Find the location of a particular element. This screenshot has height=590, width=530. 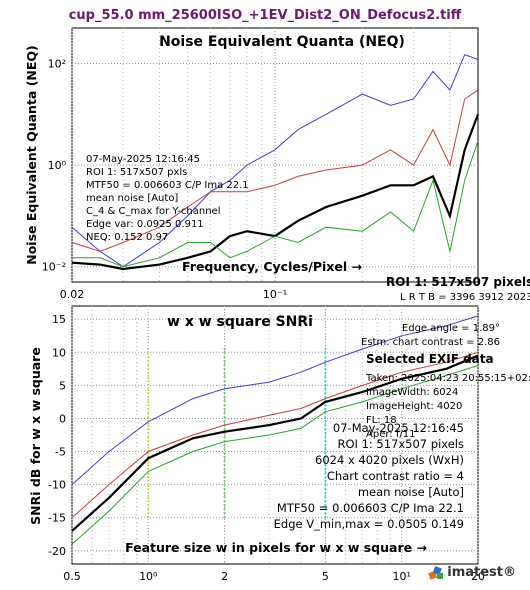

exif-info-line-0: Taken: 2025:04:23 20:55:15+02:00 is located at coordinates (447, 378).